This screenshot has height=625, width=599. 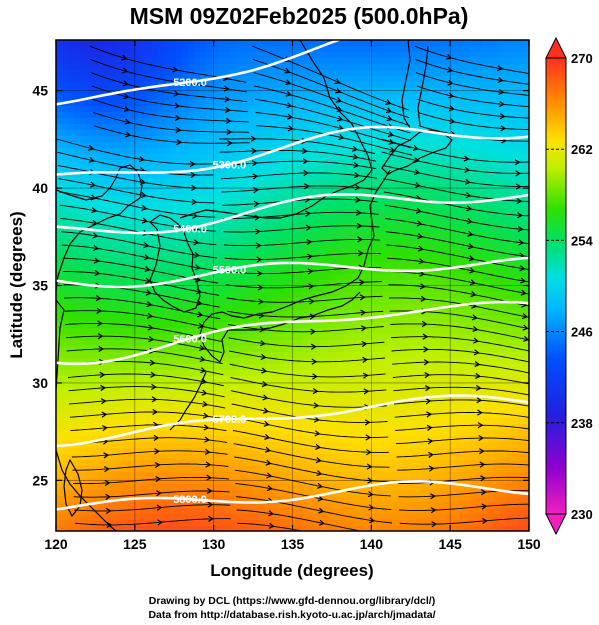 I want to click on y-tick-label: 25, so click(x=40, y=480).